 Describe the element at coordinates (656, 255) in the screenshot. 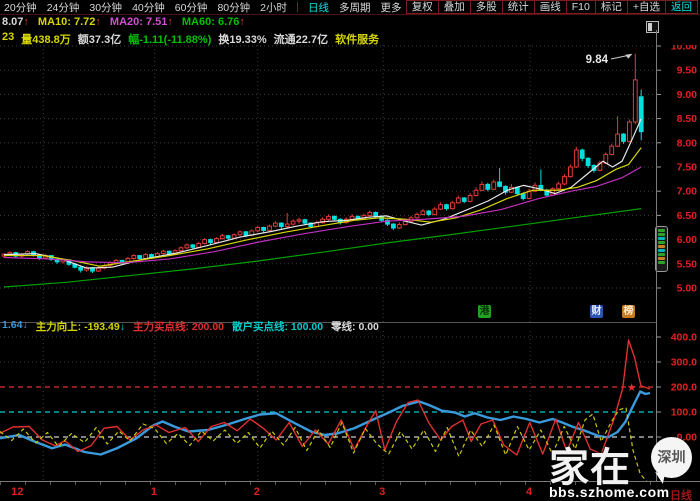

I see `price-axis-line` at that location.